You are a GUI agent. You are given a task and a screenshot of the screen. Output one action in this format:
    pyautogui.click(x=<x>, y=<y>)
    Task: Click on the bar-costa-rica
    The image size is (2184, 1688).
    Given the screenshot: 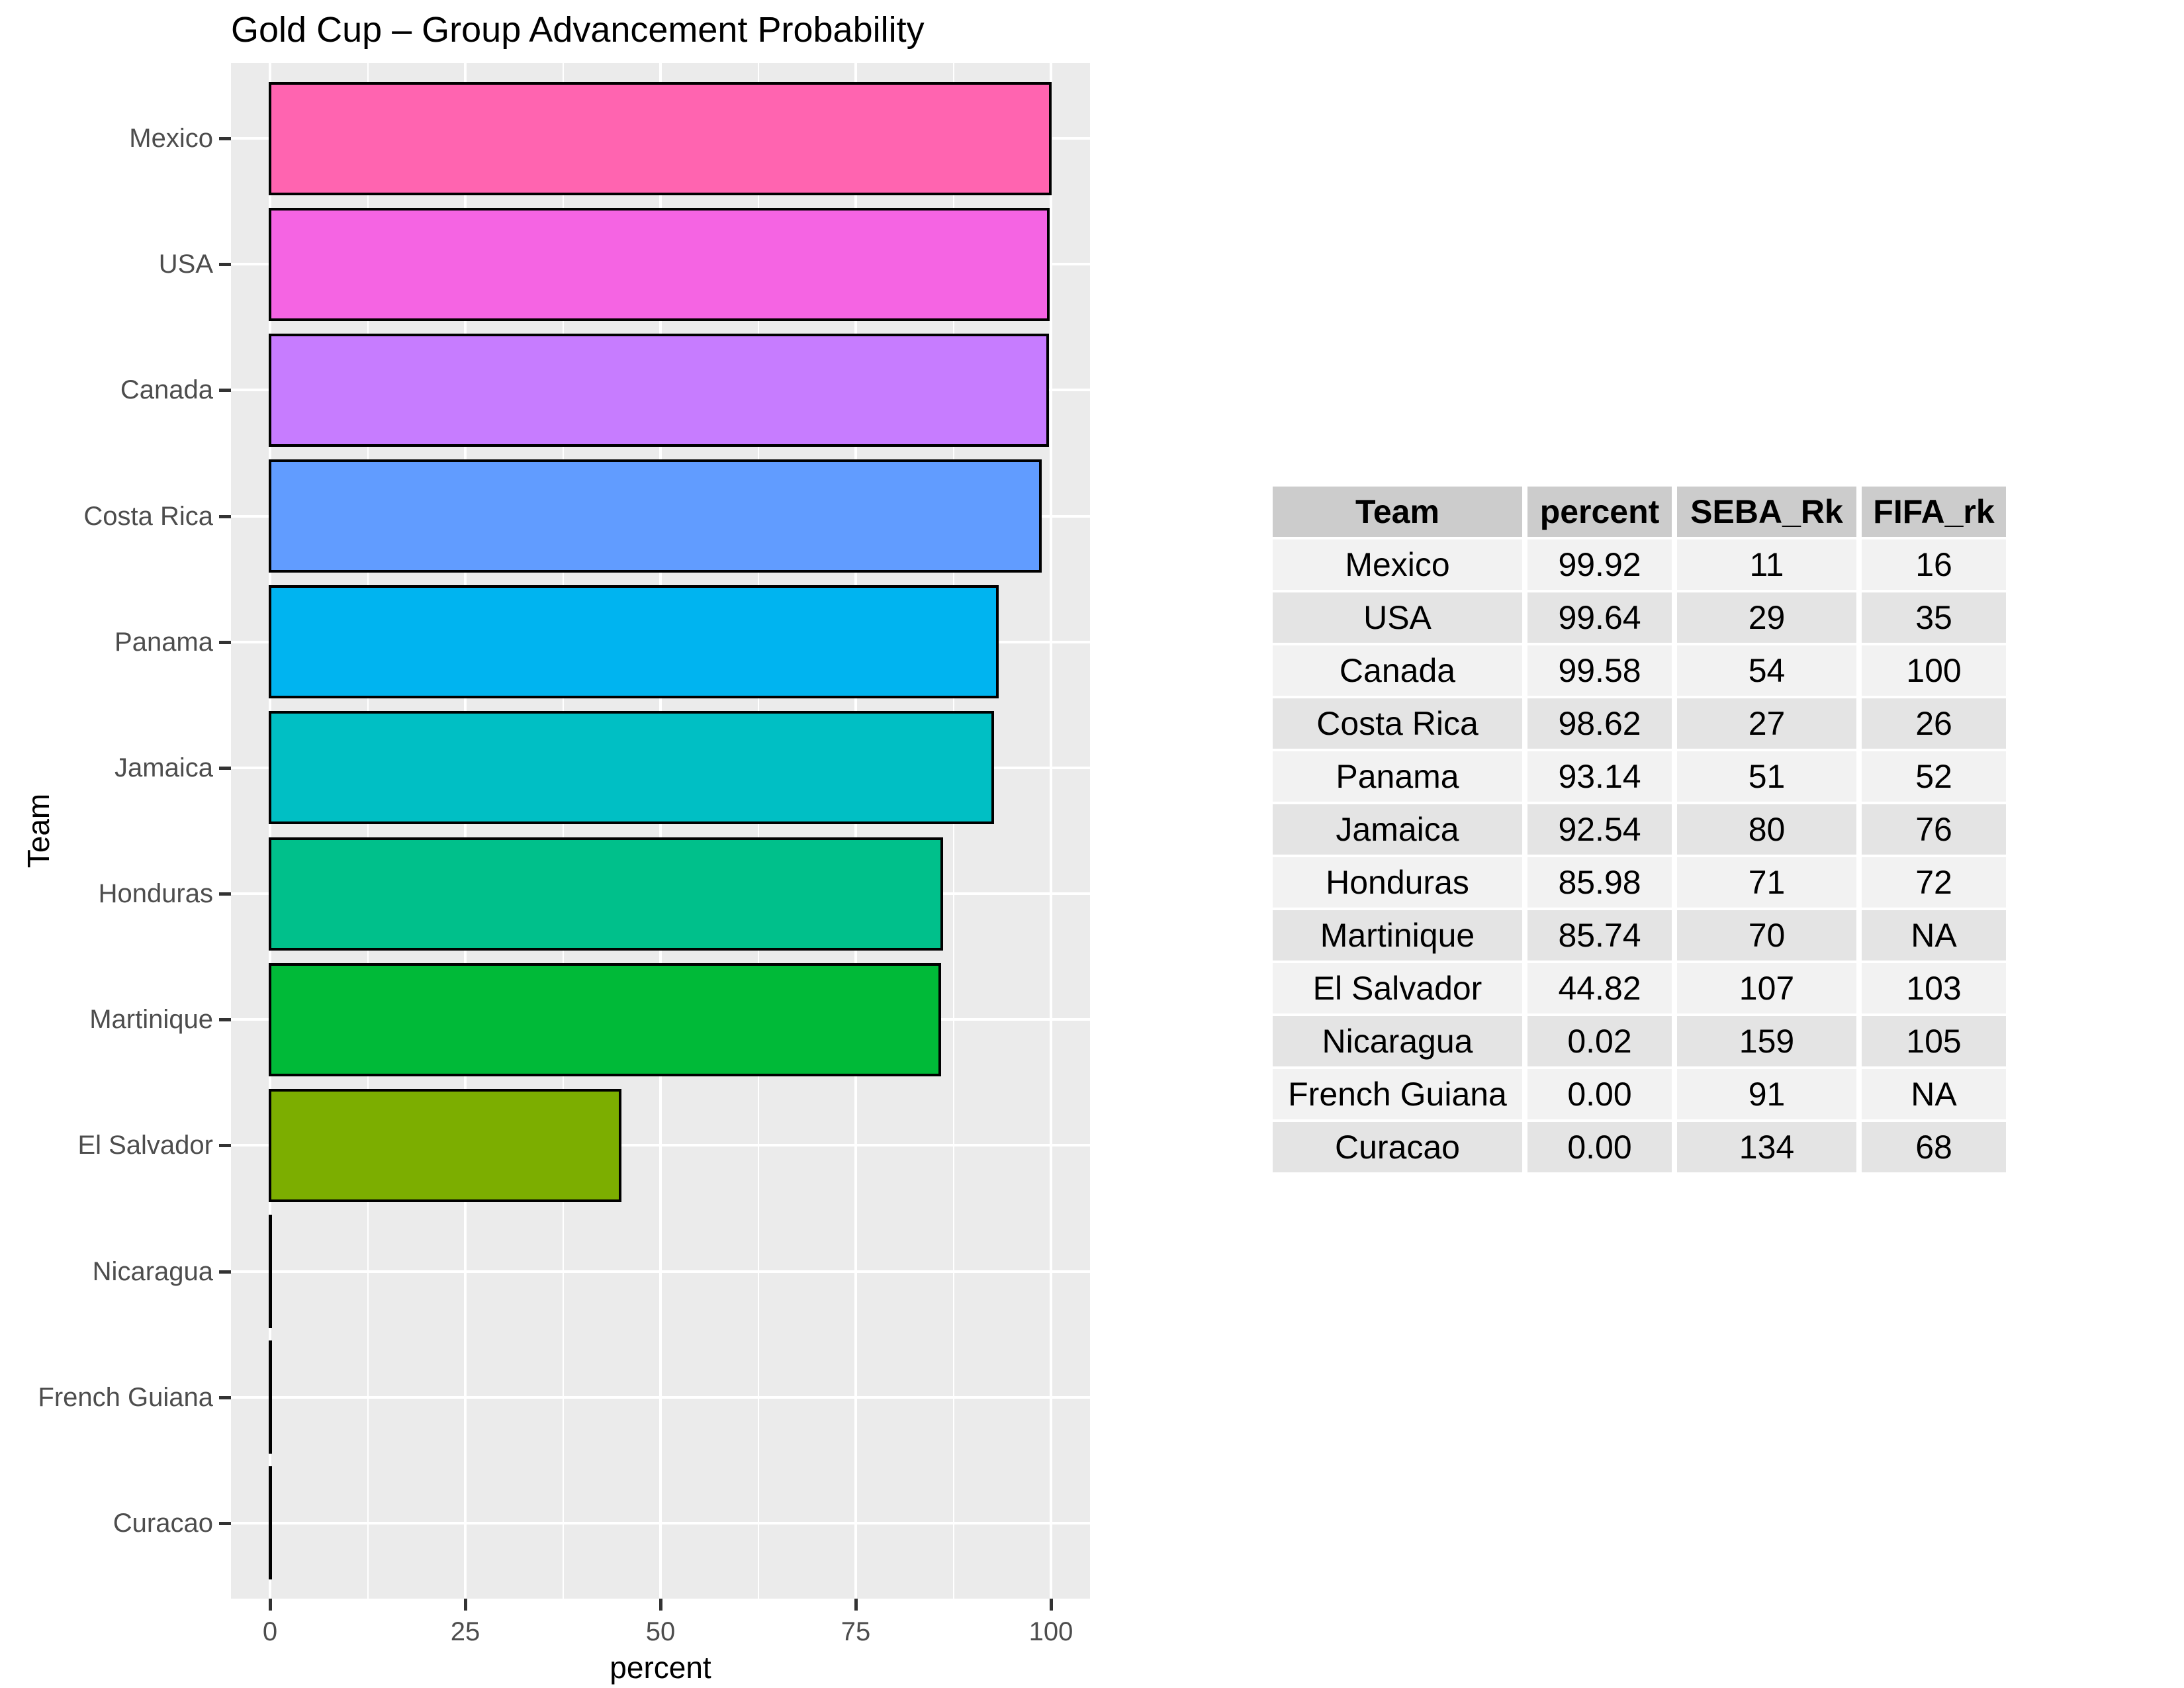 What is the action you would take?
    pyautogui.click(x=655, y=516)
    